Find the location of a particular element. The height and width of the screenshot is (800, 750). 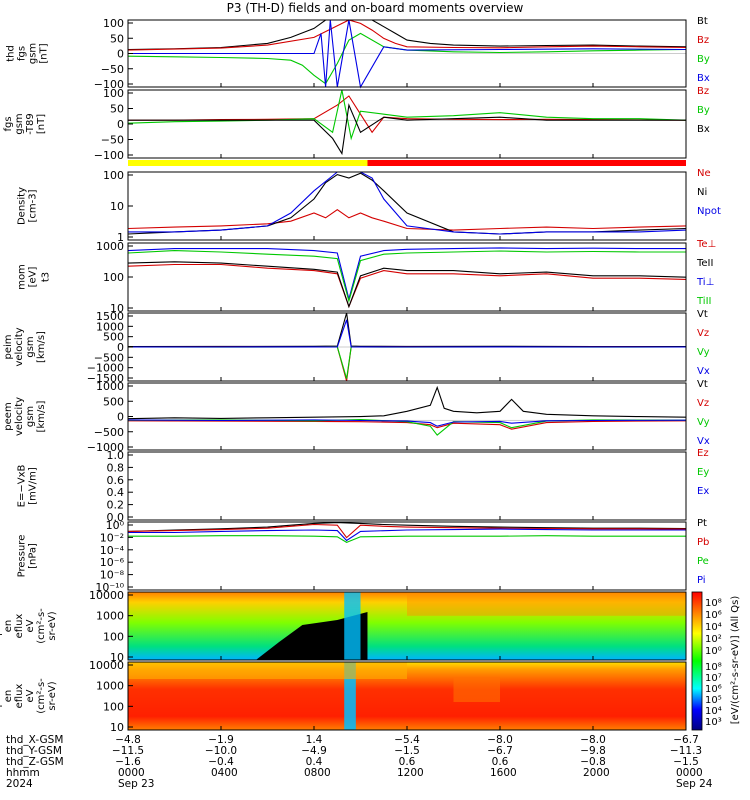

x-axis-value: −11.3 is located at coordinates (686, 751).